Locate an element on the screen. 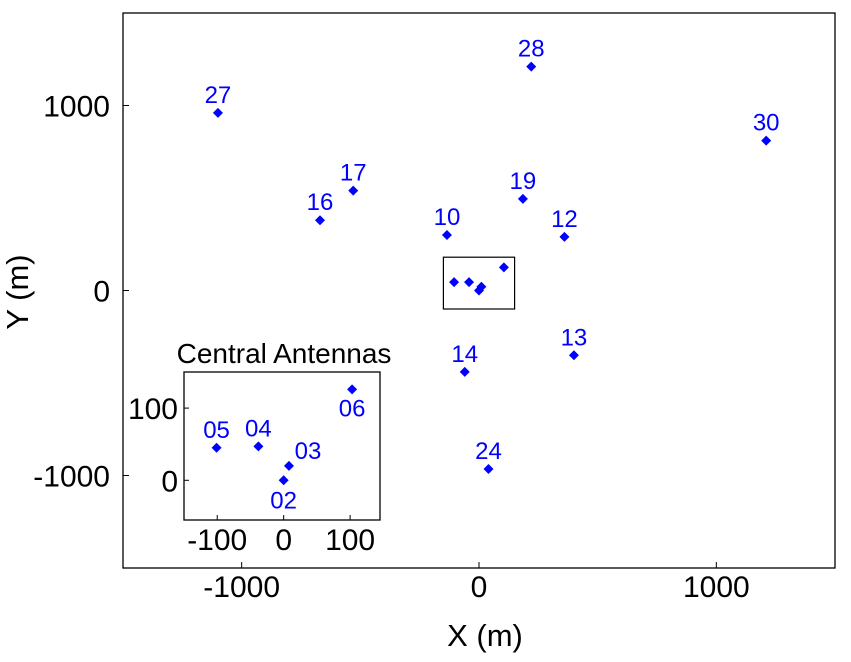  inset-axes: -100 0 100 0 100 is located at coordinates (251, 475).